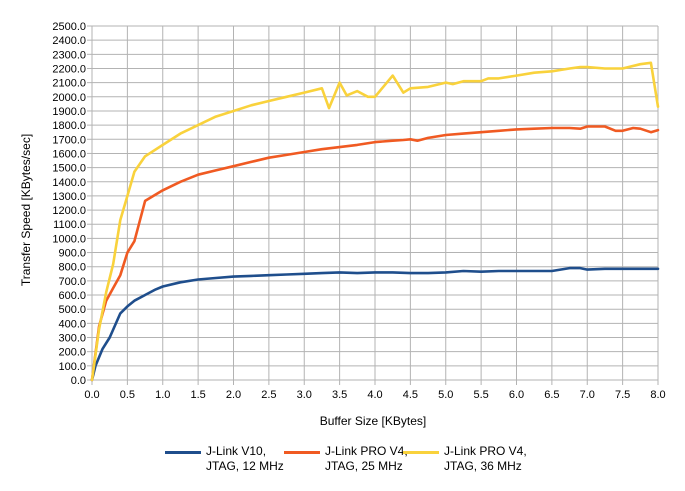 Image resolution: width=685 pixels, height=491 pixels. I want to click on y-tick-label: 1200.0, so click(69, 211).